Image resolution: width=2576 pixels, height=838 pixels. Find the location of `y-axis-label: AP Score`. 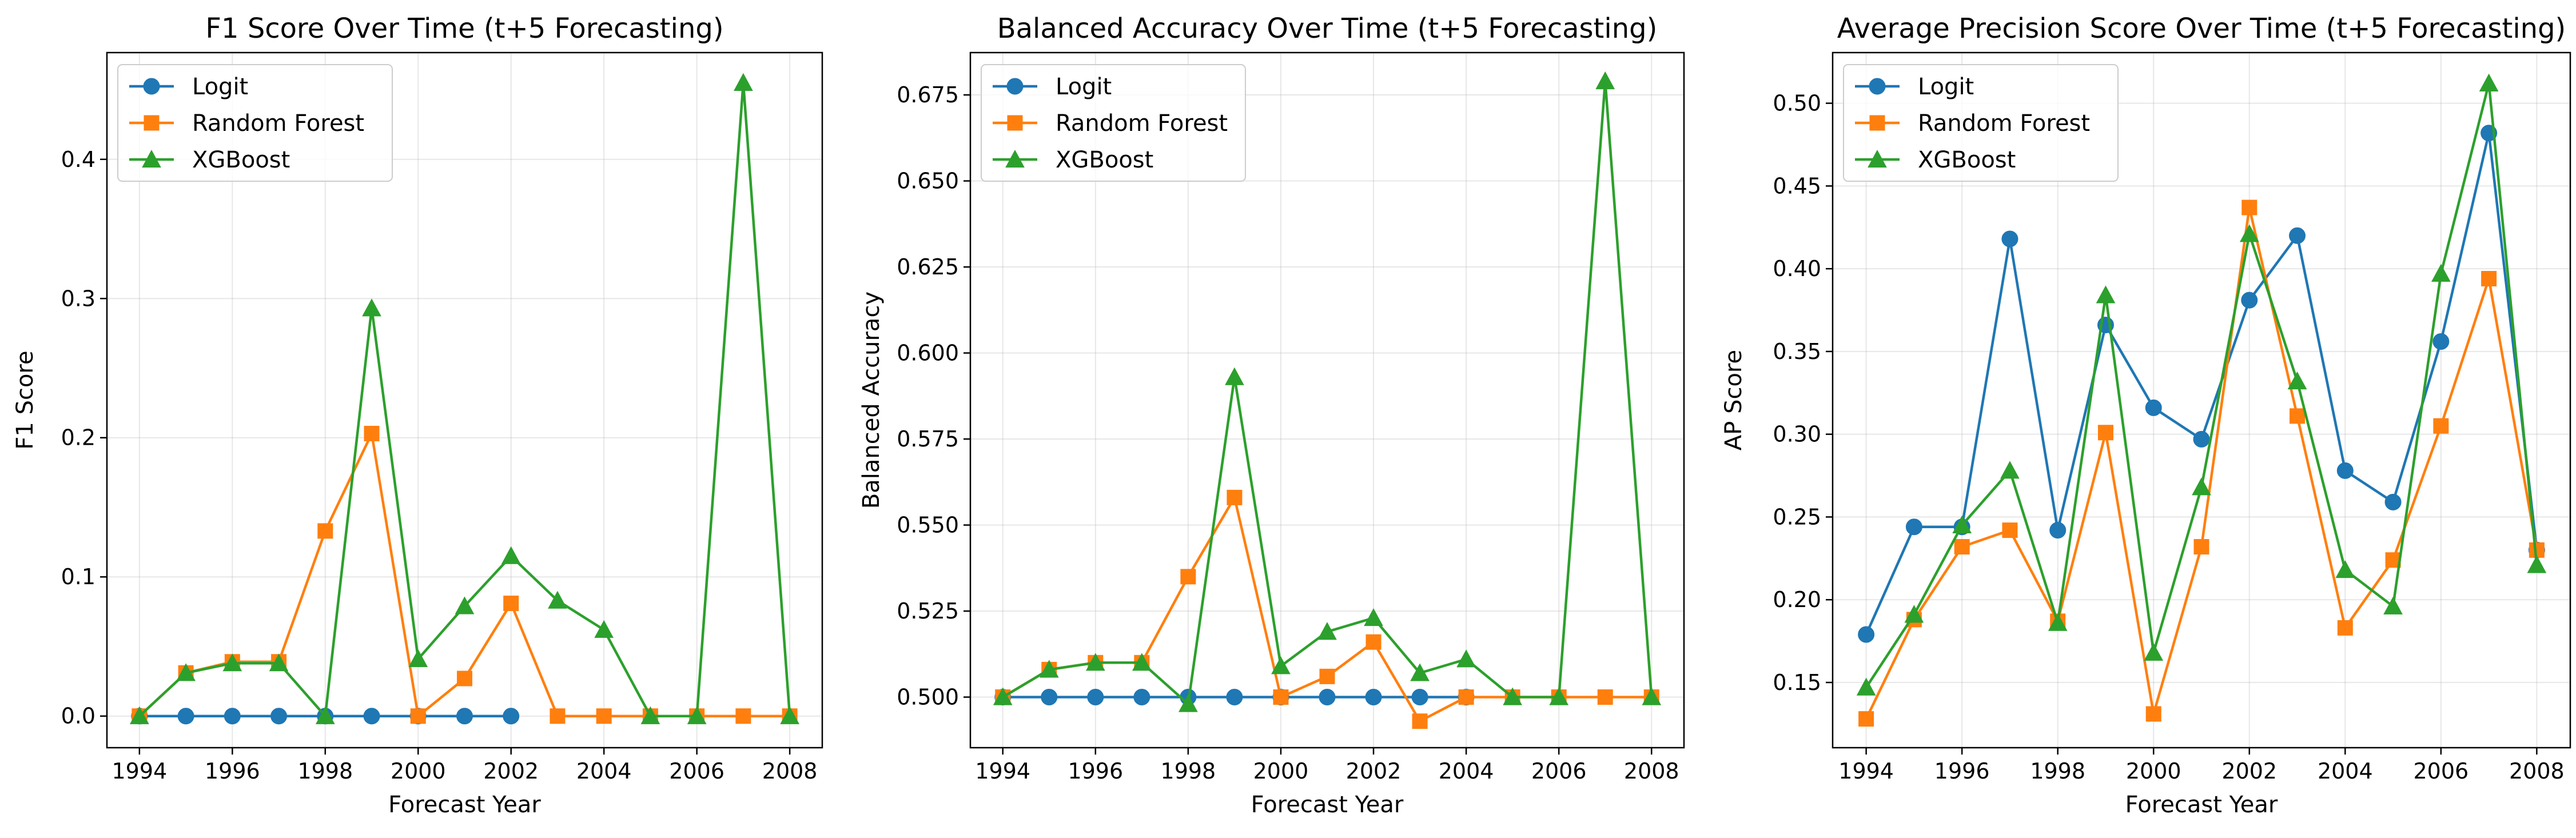

y-axis-label: AP Score is located at coordinates (1734, 400).